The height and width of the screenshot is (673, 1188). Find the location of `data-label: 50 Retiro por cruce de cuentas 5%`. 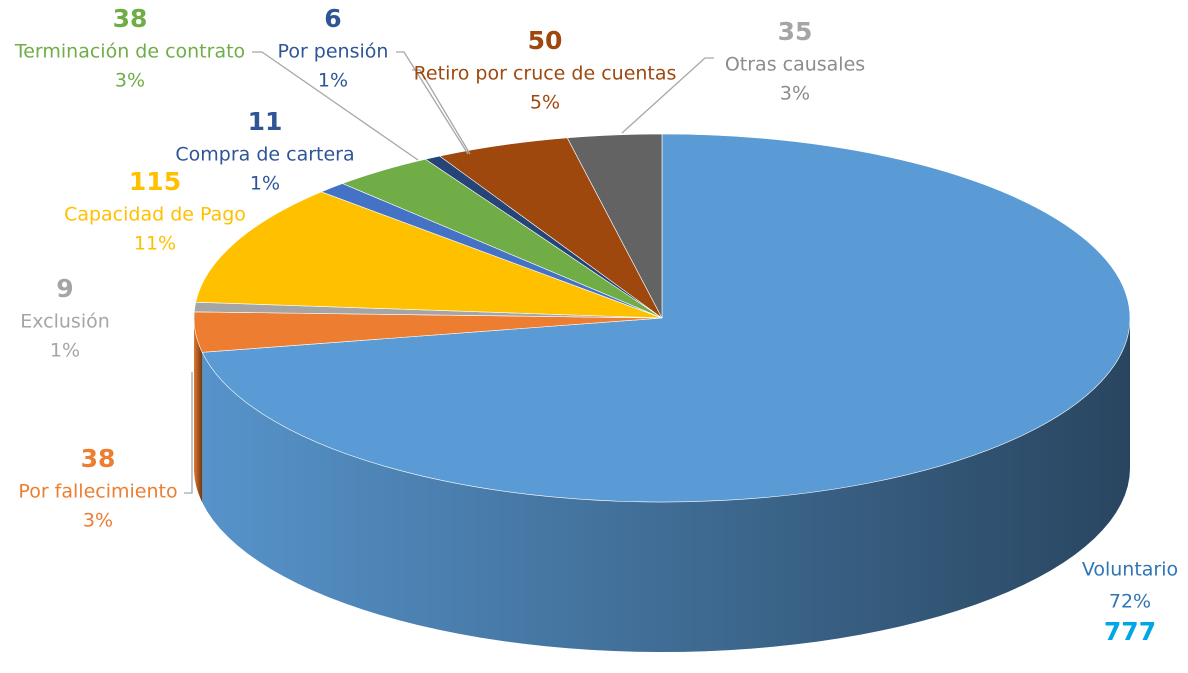

data-label: 50 Retiro por cruce de cuentas 5% is located at coordinates (545, 70).